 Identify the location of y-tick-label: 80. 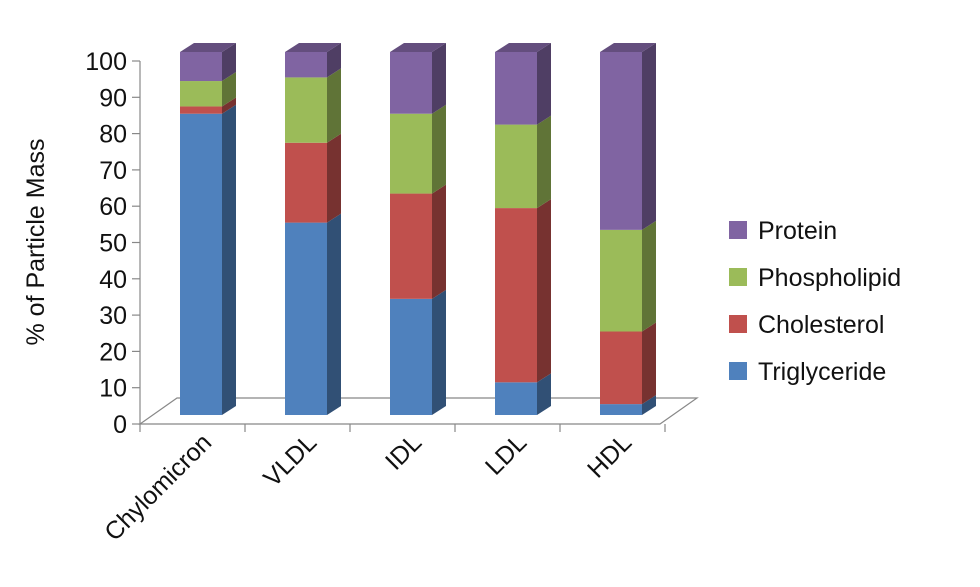
(113, 135).